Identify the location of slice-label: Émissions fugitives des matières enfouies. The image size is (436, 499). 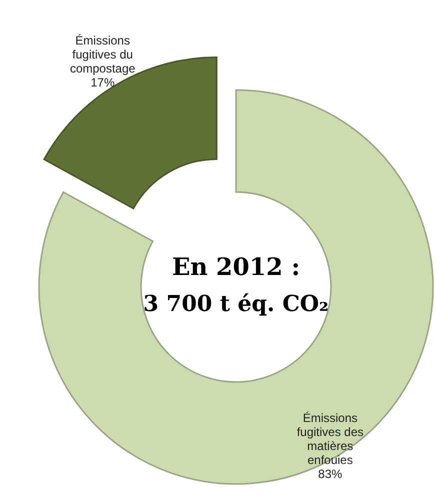
(330, 439).